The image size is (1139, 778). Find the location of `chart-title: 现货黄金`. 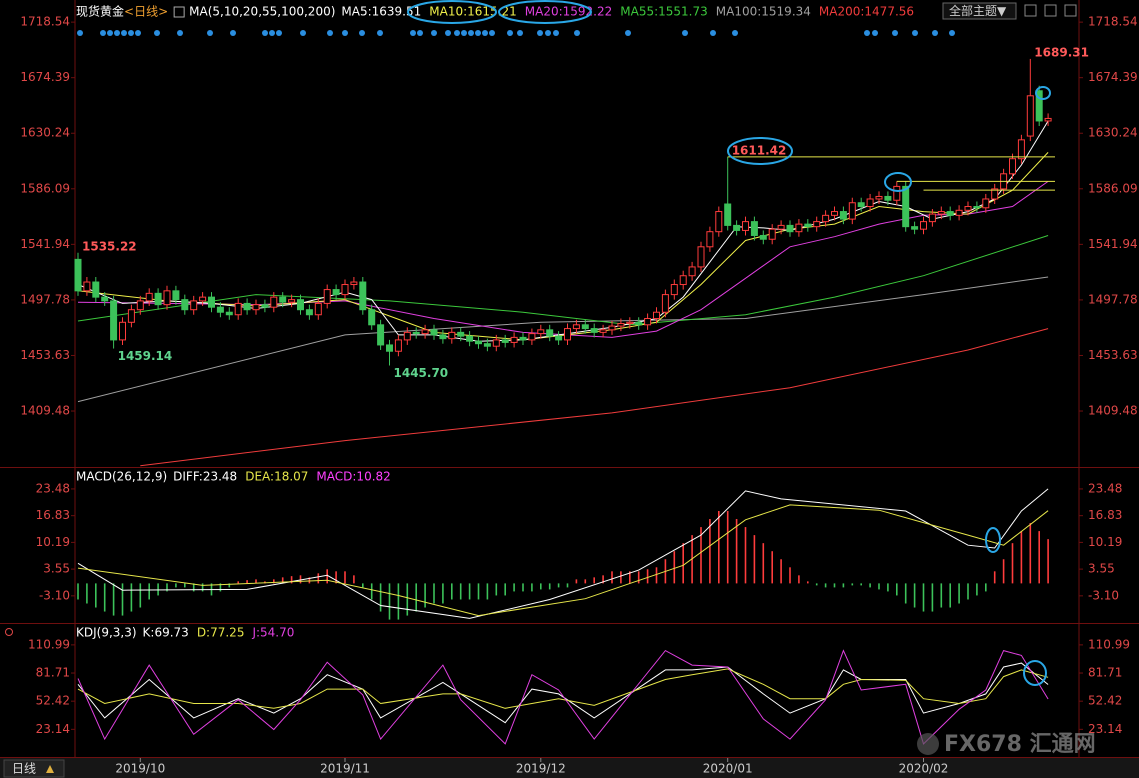

chart-title: 现货黄金 is located at coordinates (100, 11).